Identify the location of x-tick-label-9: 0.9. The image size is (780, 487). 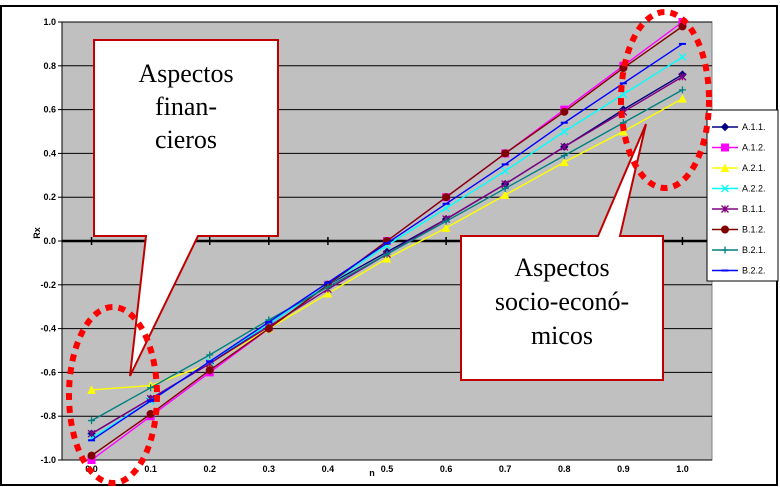
(623, 469).